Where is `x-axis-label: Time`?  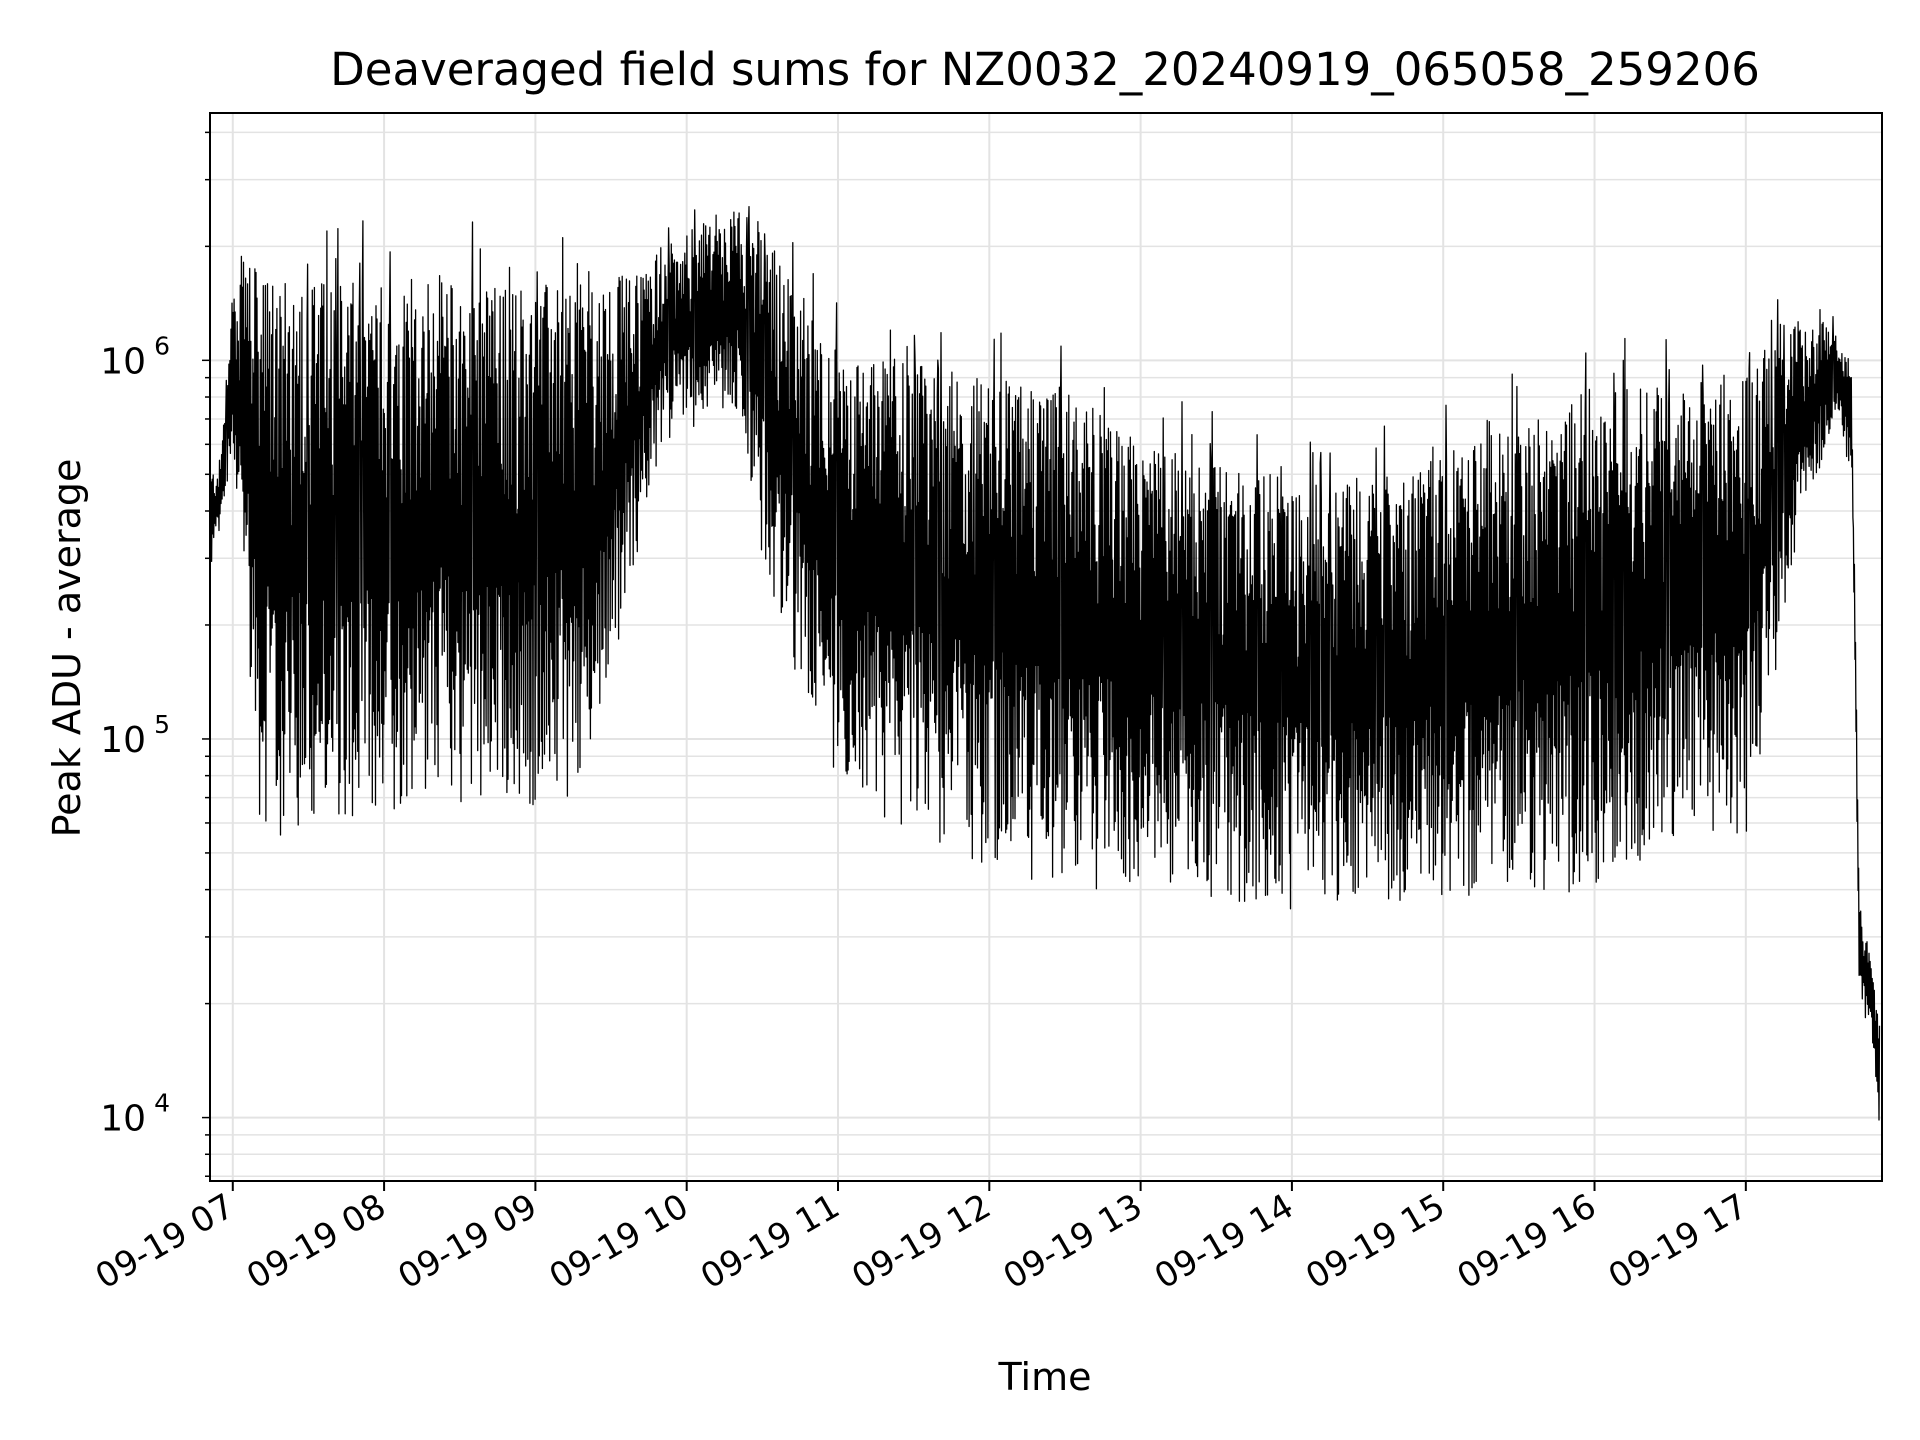
x-axis-label: Time is located at coordinates (1045, 1377).